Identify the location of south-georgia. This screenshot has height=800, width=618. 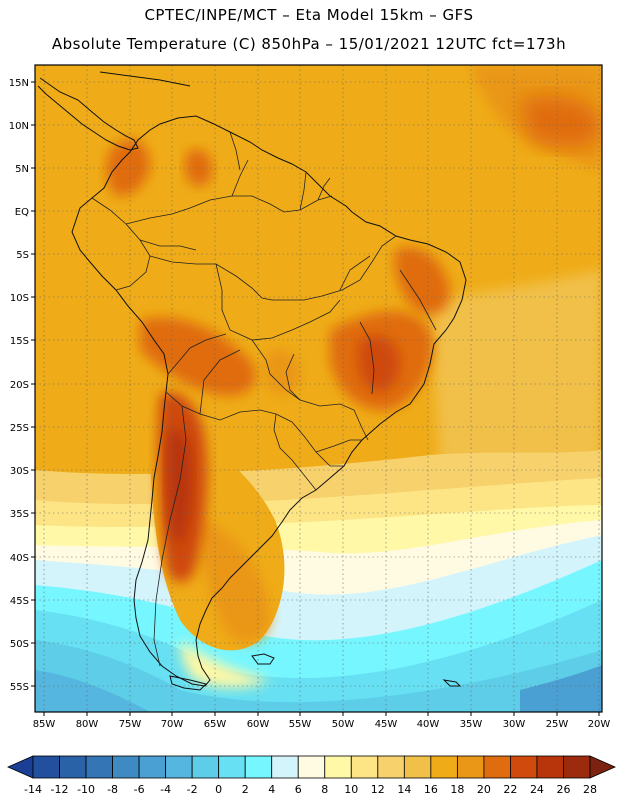
(452, 683).